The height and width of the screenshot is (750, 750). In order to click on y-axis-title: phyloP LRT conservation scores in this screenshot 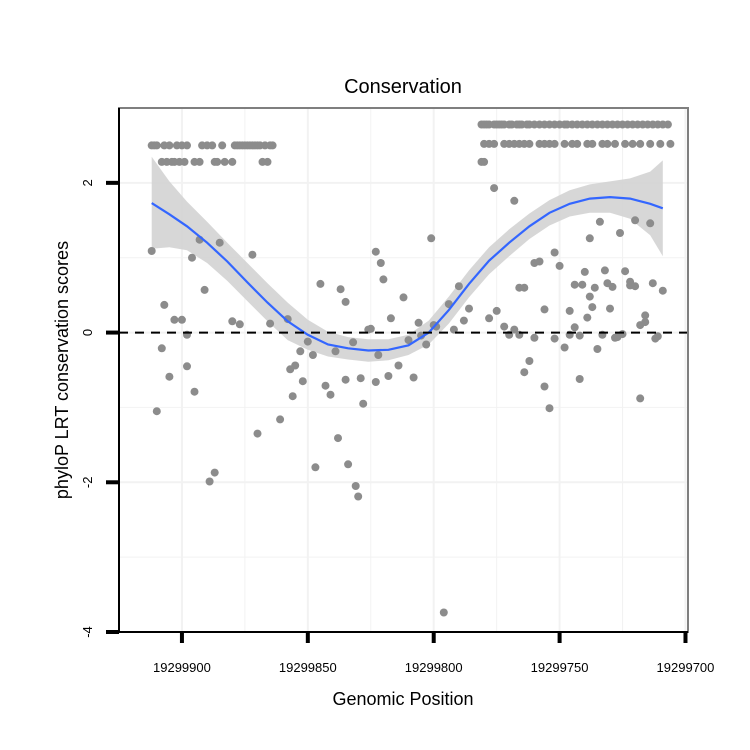, I will do `click(62, 370)`.